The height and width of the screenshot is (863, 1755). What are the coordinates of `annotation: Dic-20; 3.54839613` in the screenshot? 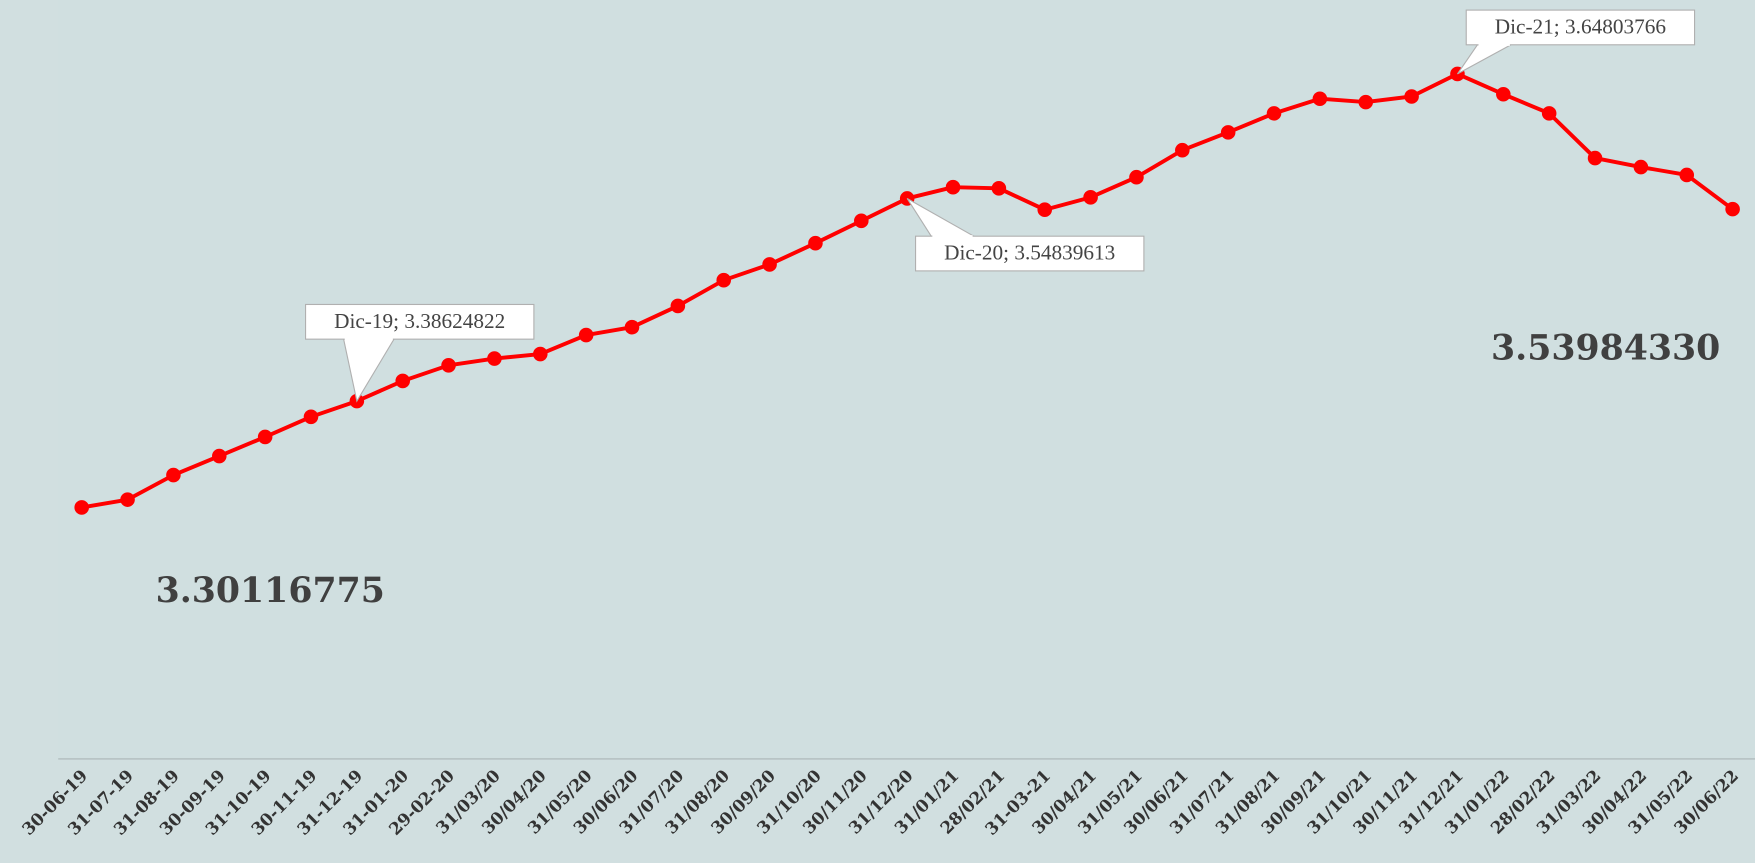 It's located at (1029, 253).